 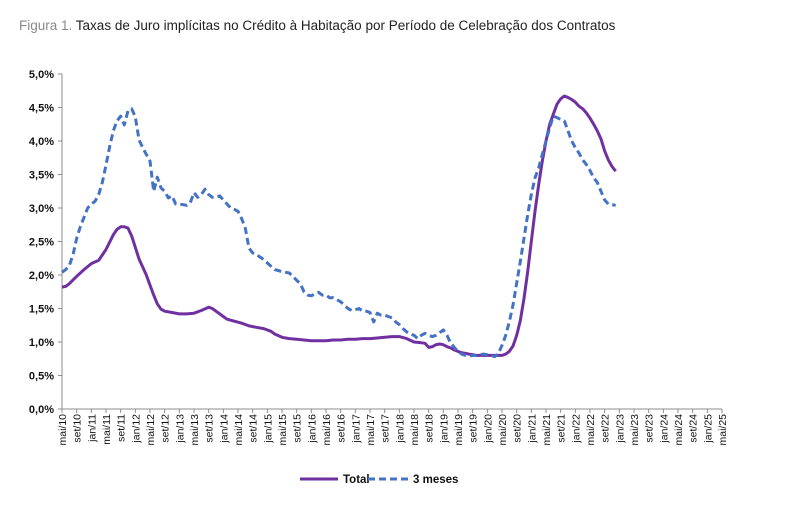 I want to click on x-tick-label: mai/19, so click(x=459, y=430).